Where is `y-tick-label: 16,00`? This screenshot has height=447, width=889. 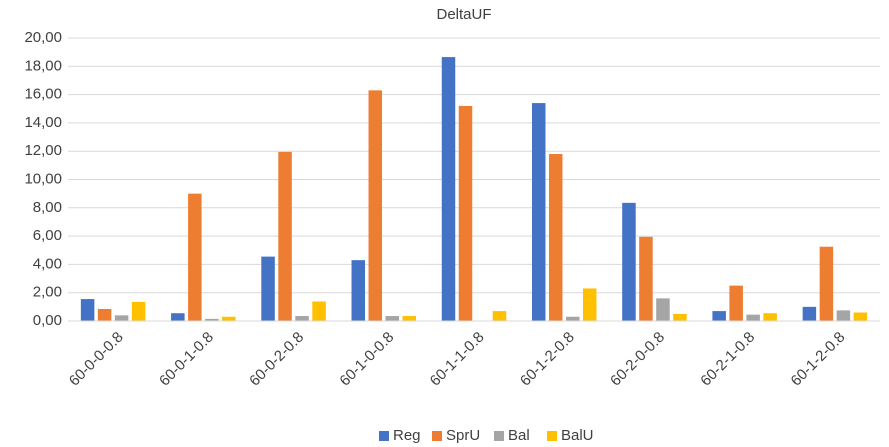 y-tick-label: 16,00 is located at coordinates (43, 94).